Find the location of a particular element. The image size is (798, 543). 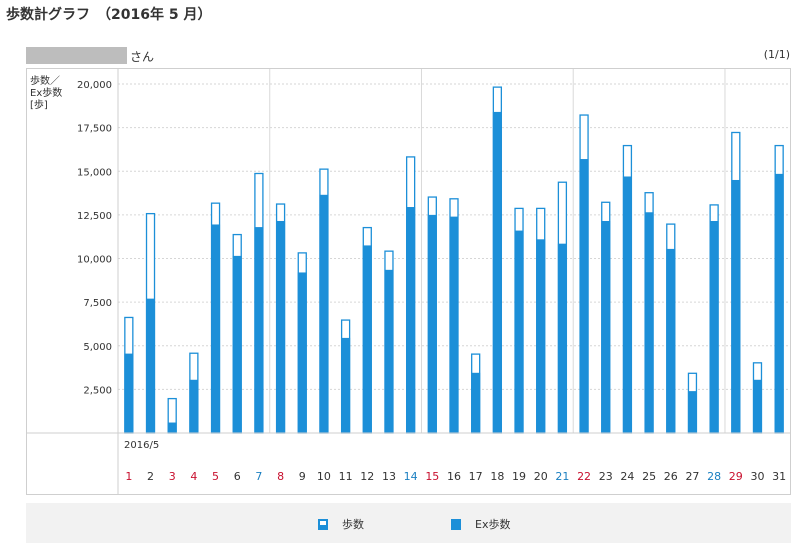

x-axis-title: 2016/5 is located at coordinates (141, 445).